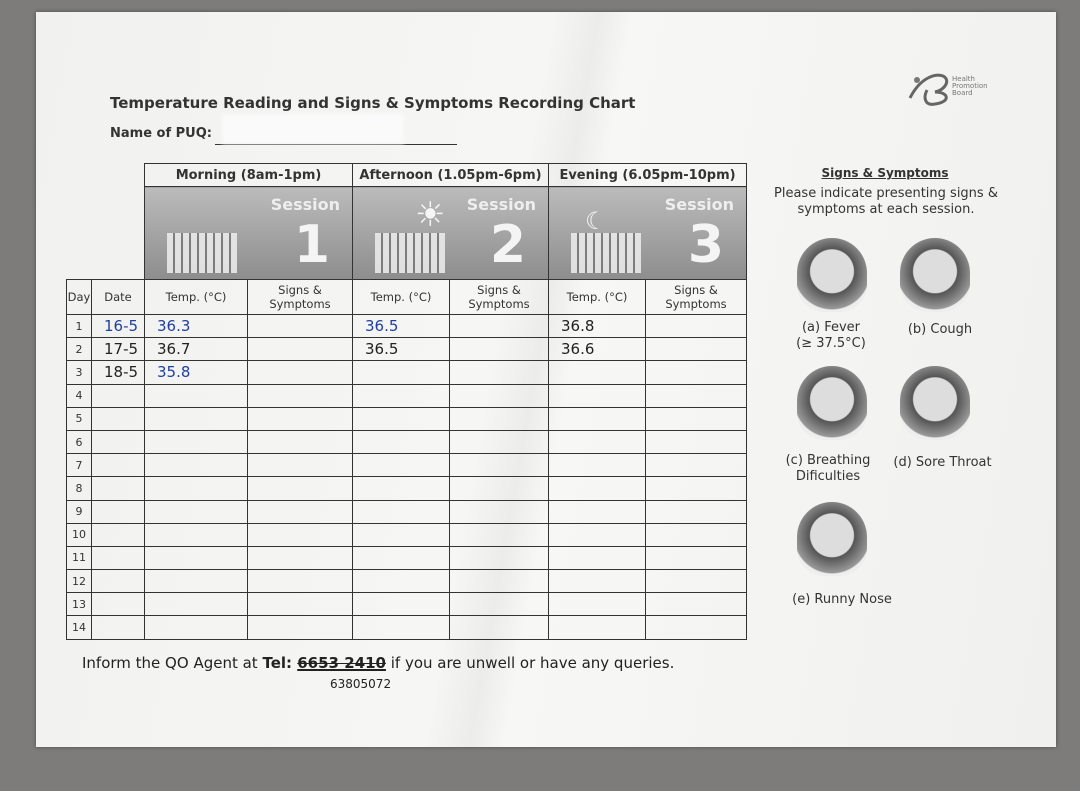  What do you see at coordinates (79, 465) in the screenshot?
I see `day-cell: 7` at bounding box center [79, 465].